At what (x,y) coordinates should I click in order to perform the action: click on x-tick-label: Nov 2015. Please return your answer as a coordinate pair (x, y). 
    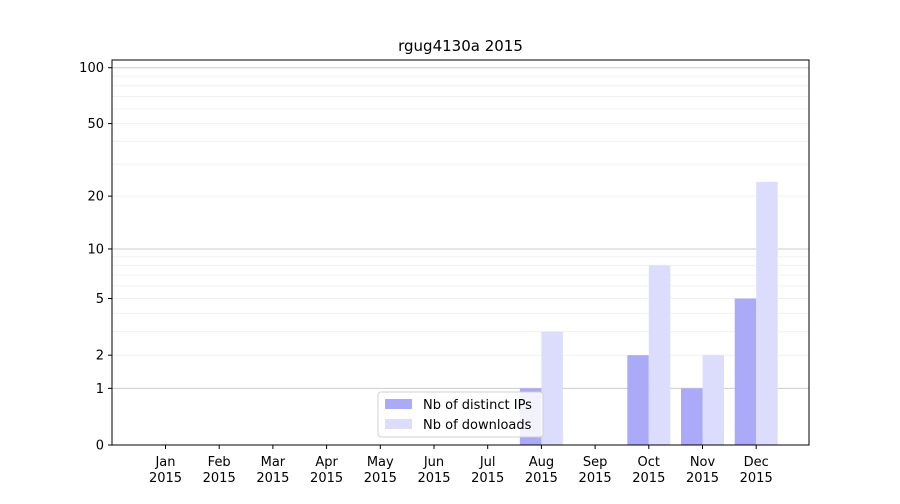
    Looking at the image, I should click on (702, 470).